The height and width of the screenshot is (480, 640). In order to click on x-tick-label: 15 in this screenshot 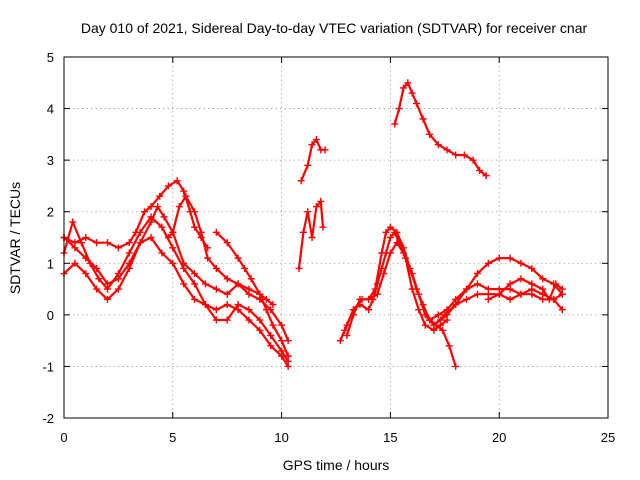, I will do `click(390, 437)`.